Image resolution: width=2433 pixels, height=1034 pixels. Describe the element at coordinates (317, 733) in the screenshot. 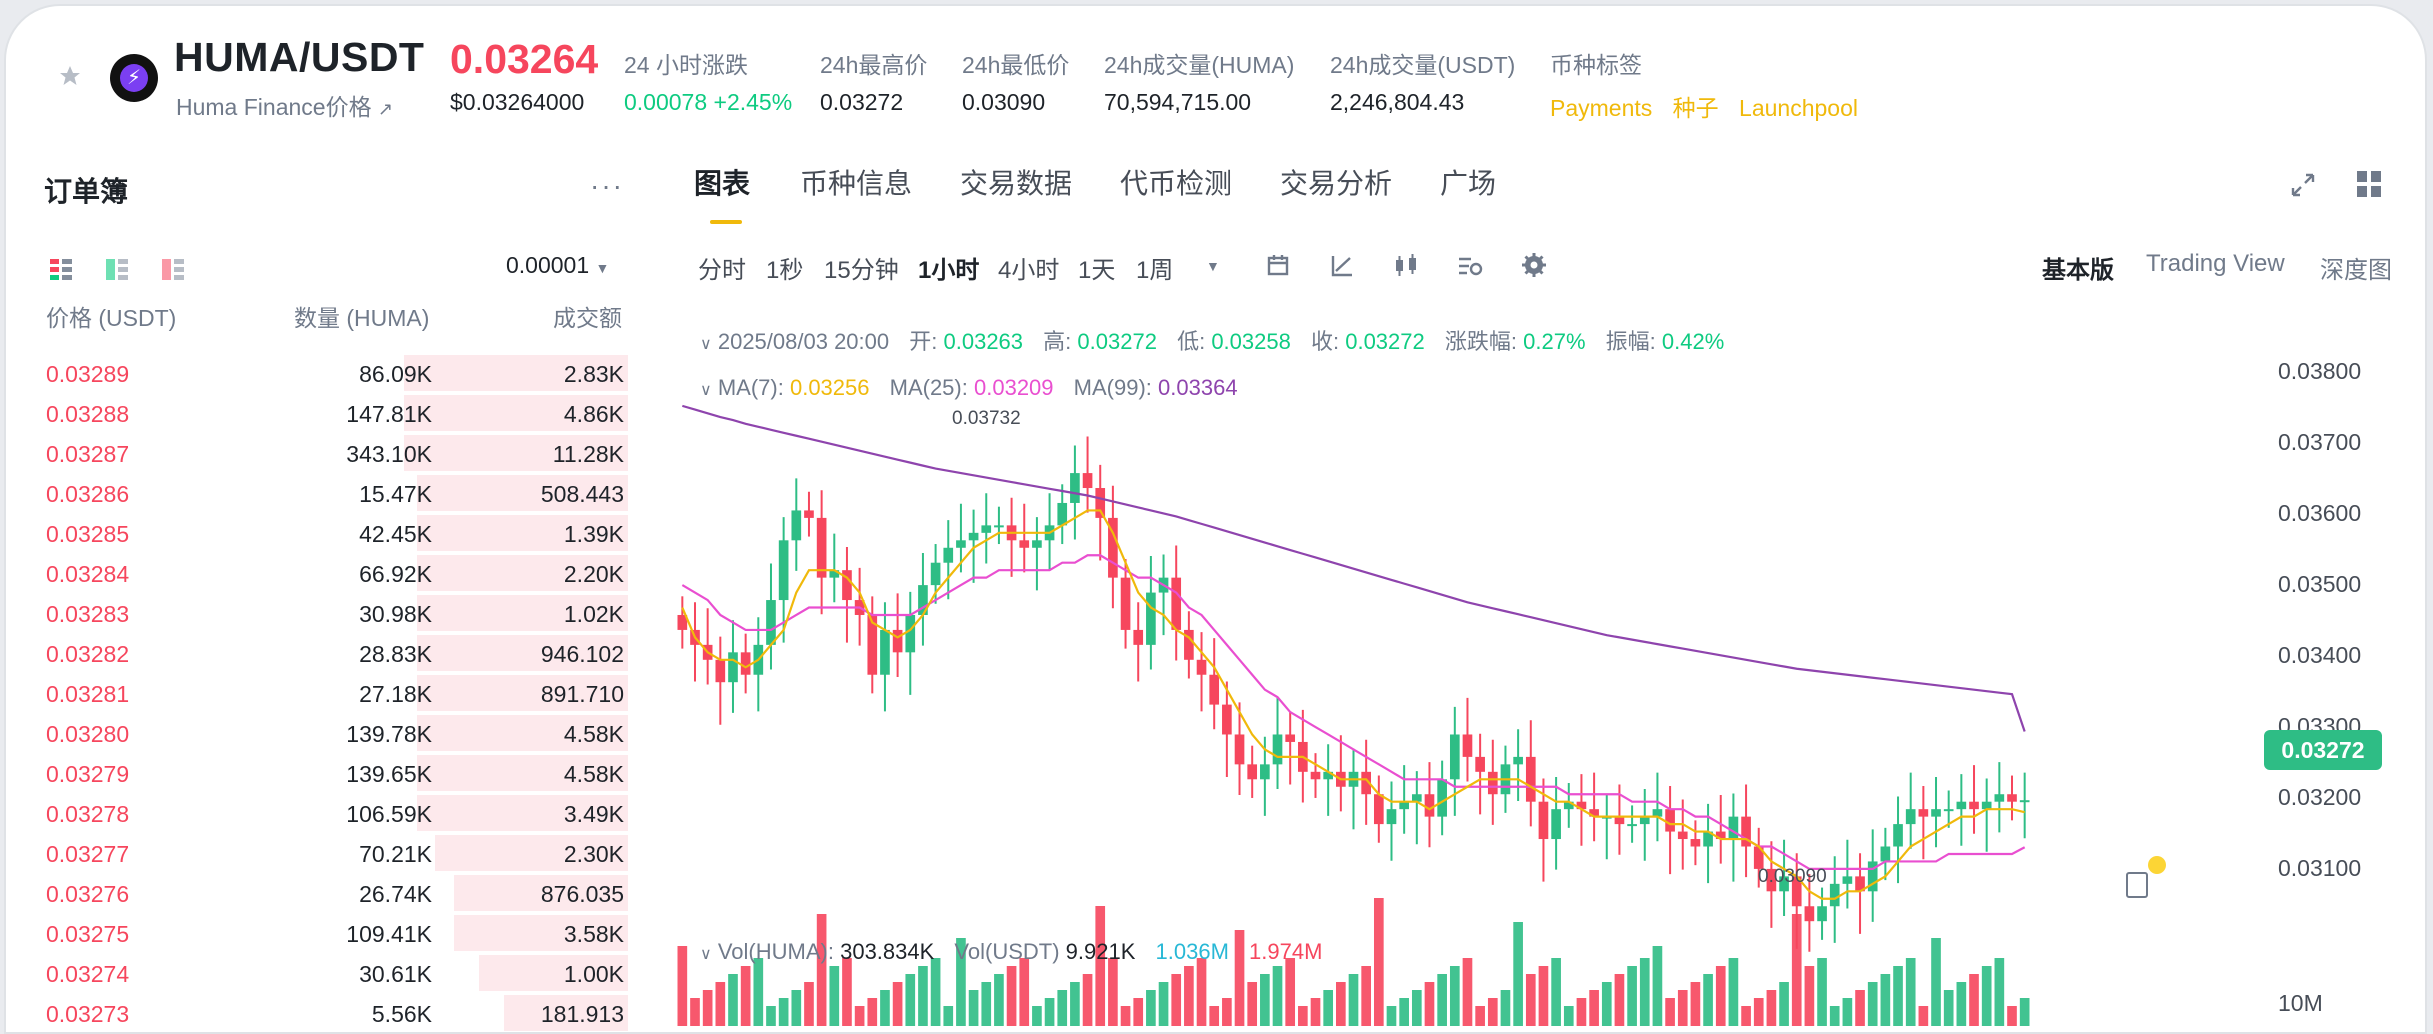

I see `orderbook-row: 0.03280 139.78K 4.58K` at that location.